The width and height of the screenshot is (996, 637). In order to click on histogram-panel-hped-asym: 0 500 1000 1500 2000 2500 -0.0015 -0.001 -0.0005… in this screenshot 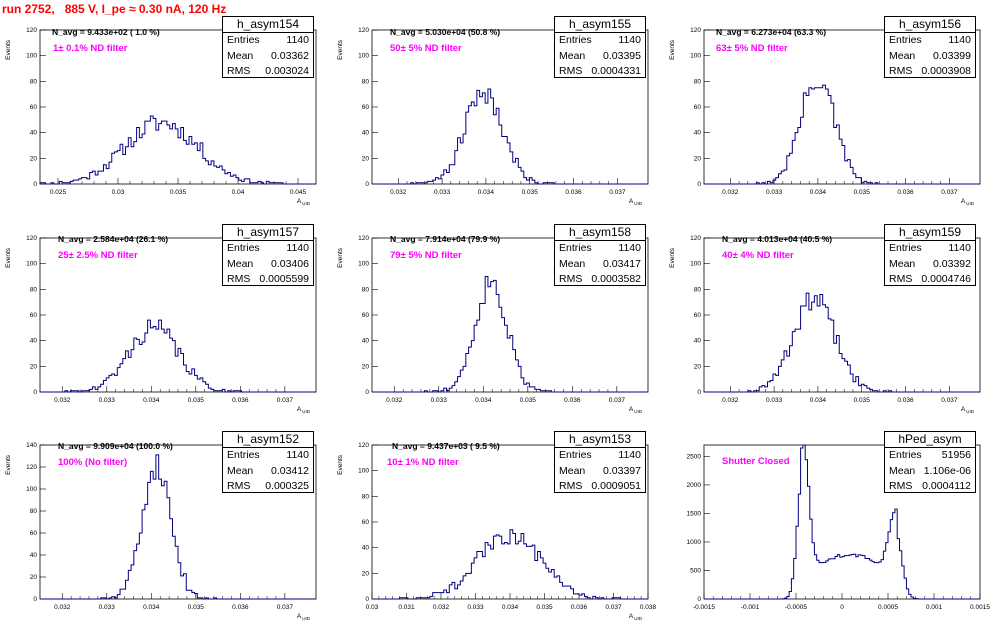, I will do `click(830, 534)`.